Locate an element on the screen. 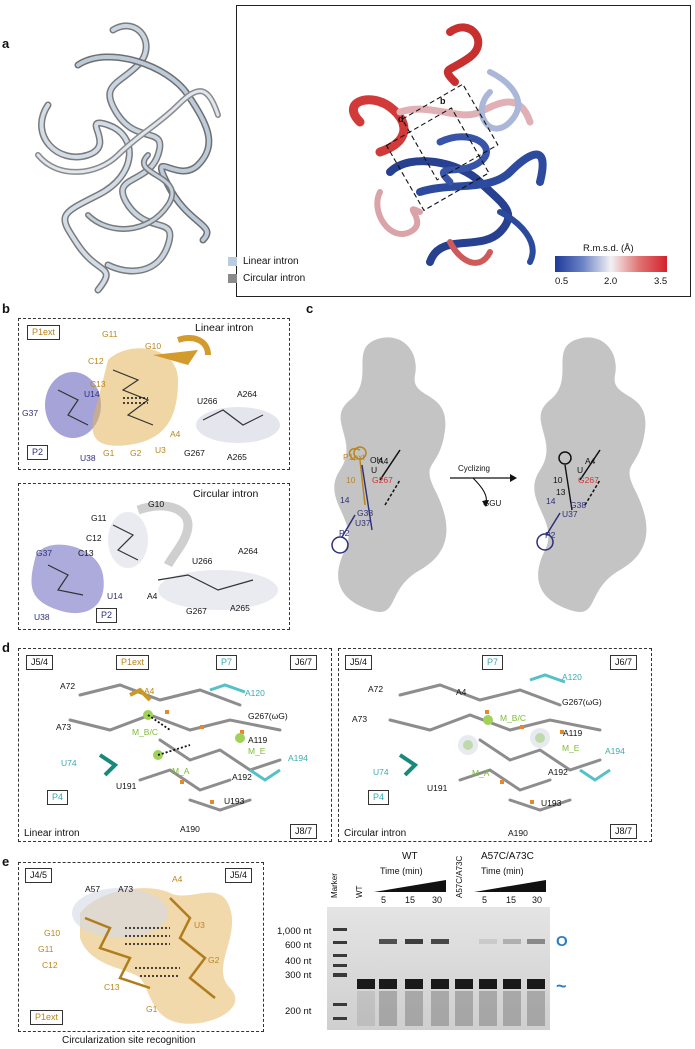 The width and height of the screenshot is (695, 1049). panel-a-linear-circular-overlay is located at coordinates (128, 158).